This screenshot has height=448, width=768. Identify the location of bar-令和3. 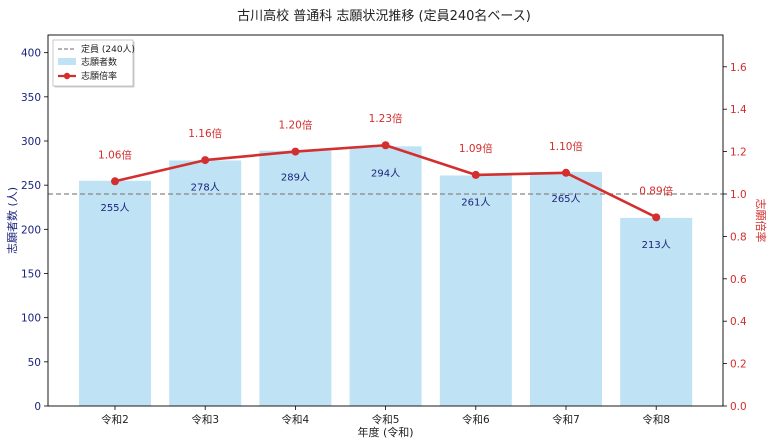
(205, 283).